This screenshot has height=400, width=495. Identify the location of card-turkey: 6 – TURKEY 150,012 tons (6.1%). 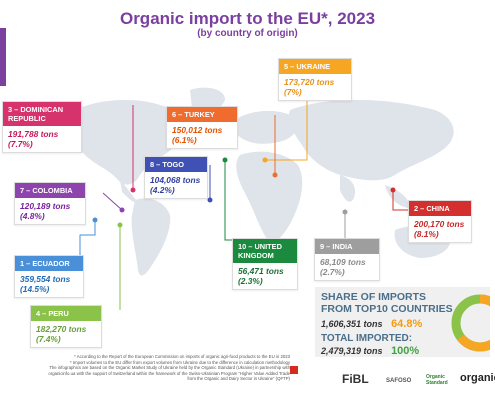
(202, 127).